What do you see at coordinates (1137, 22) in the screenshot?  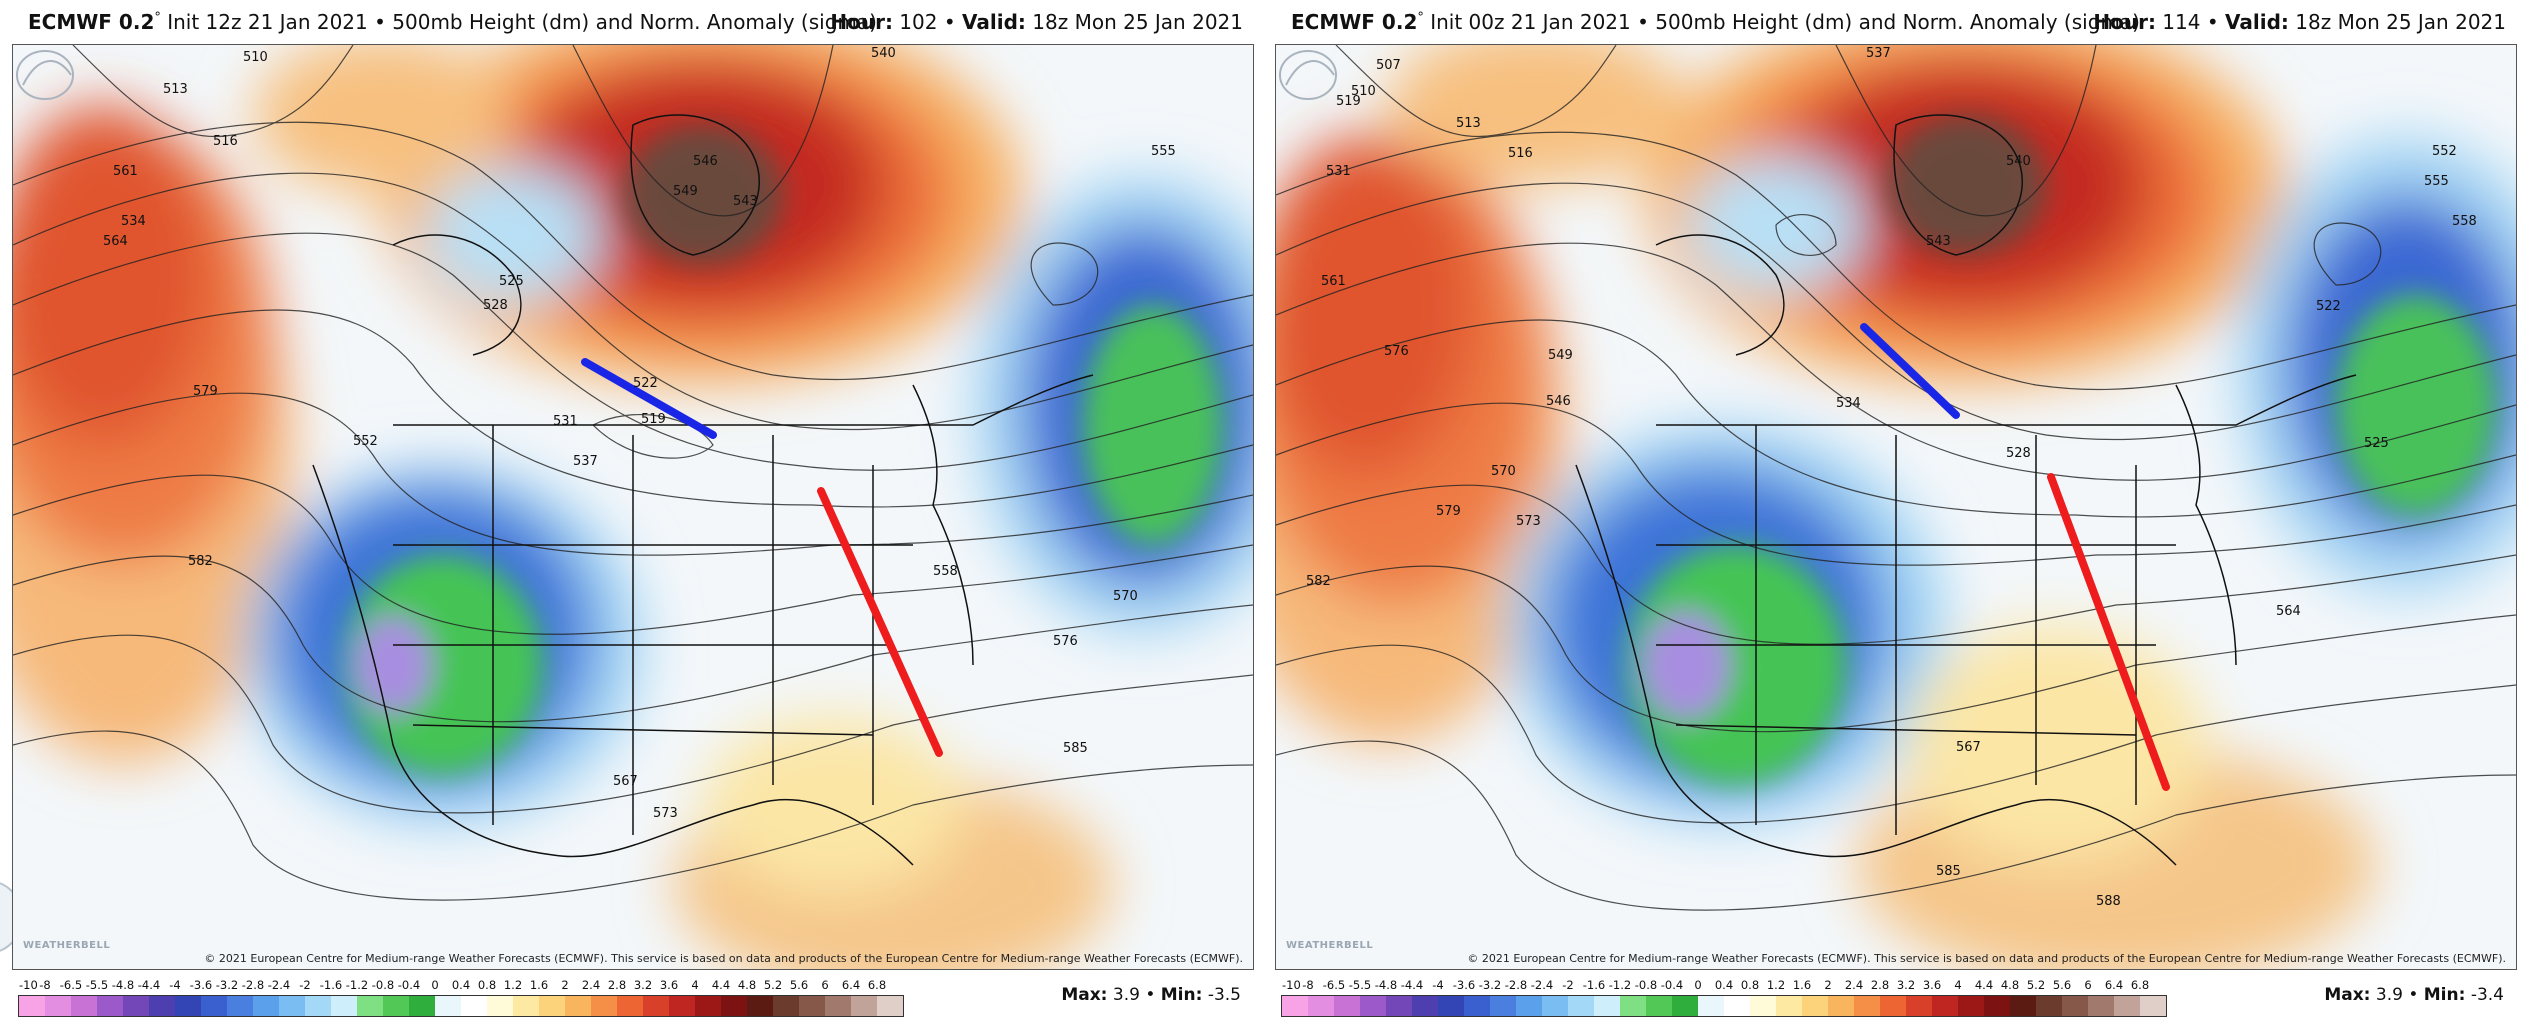 I see `left-valid: 18z Mon 25 Jan 2021` at bounding box center [1137, 22].